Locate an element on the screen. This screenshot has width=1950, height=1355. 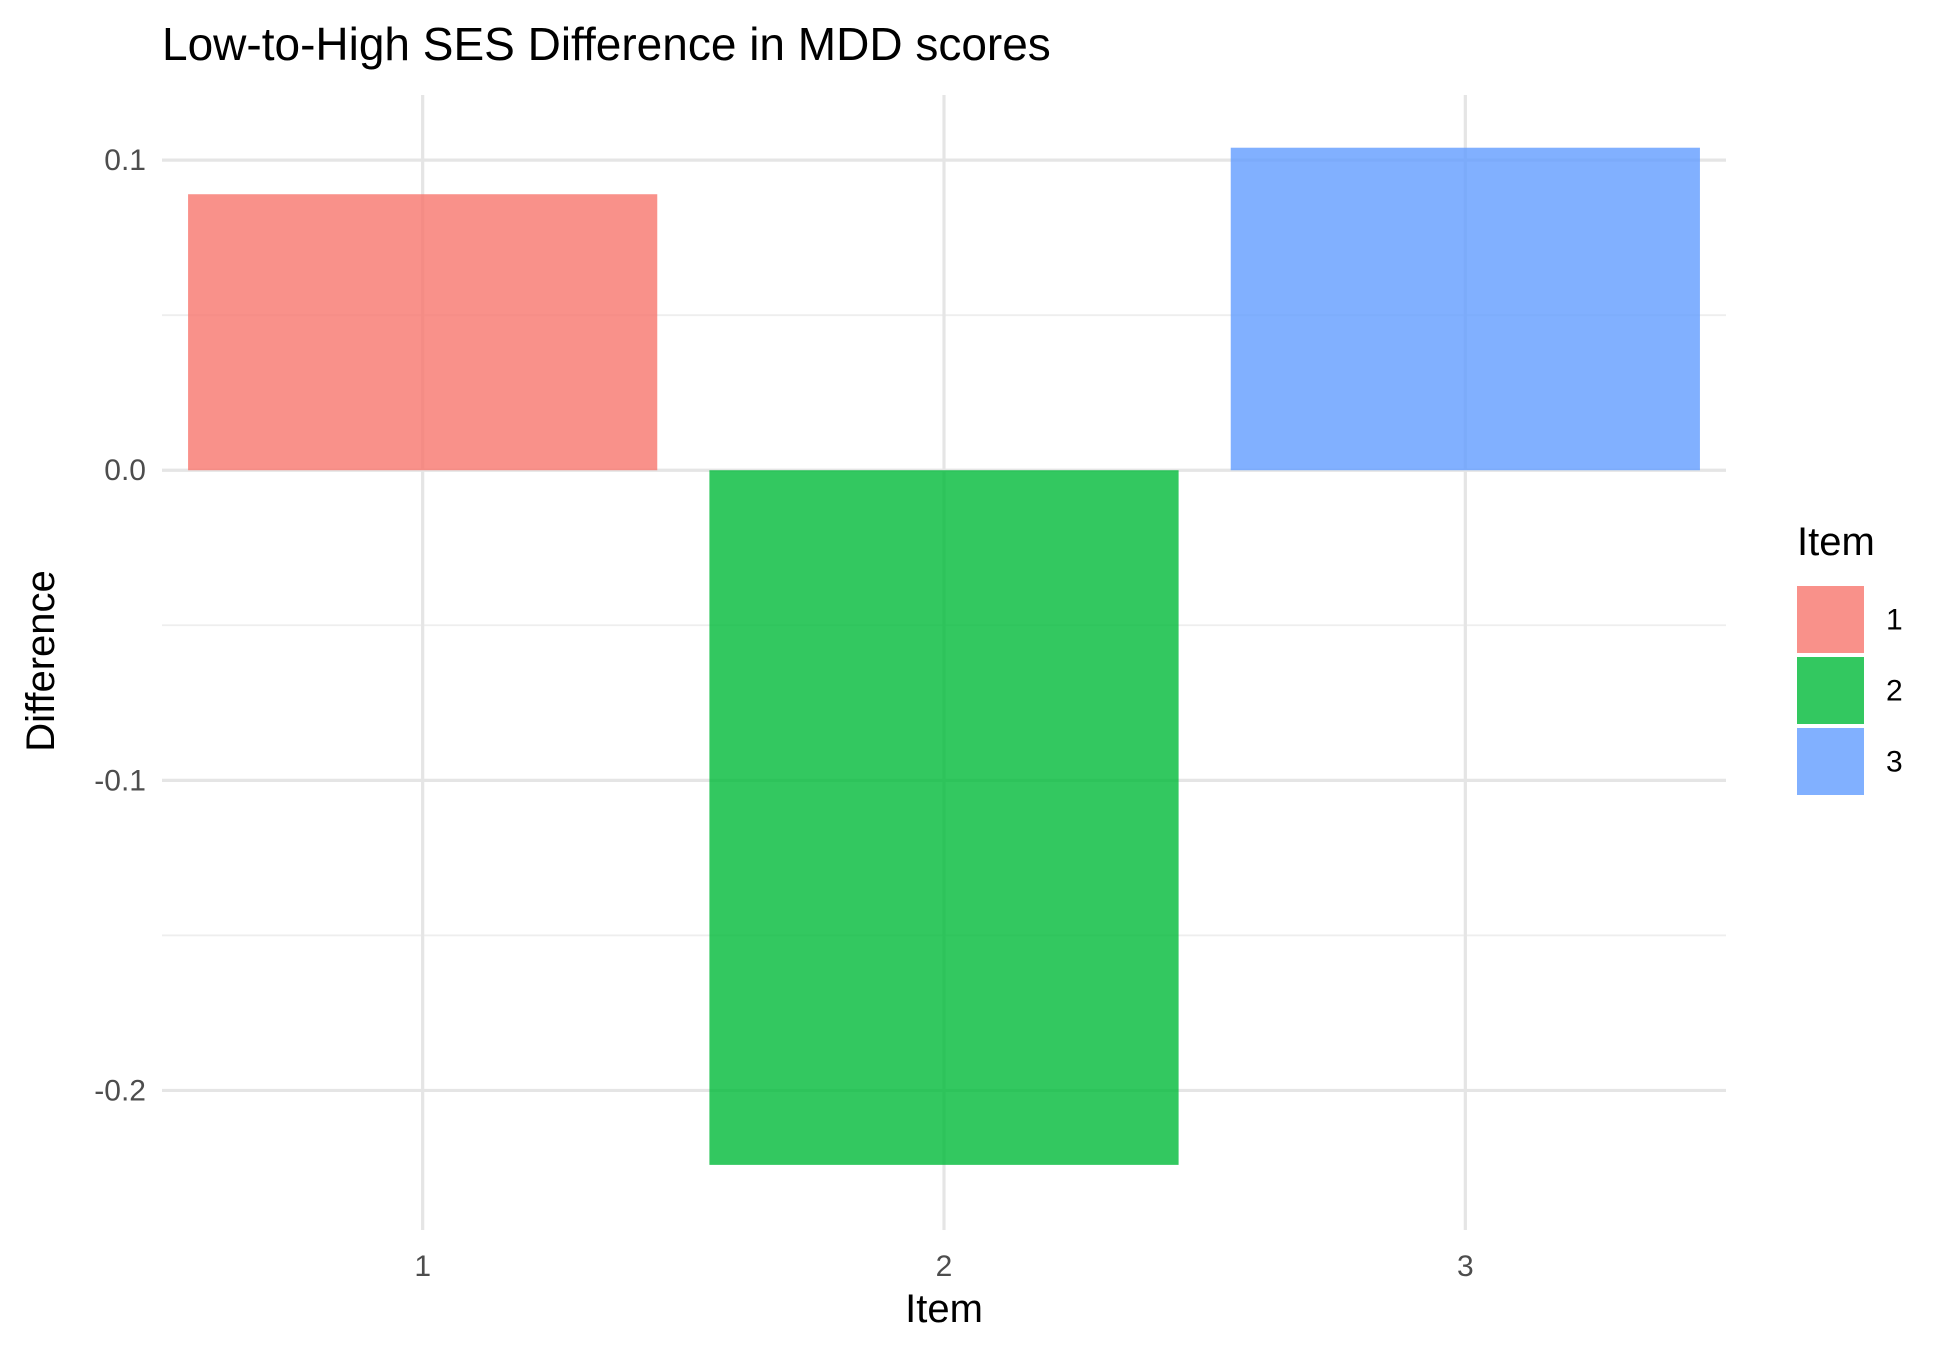
y-tick-label: -0.2 is located at coordinates (120, 1090).